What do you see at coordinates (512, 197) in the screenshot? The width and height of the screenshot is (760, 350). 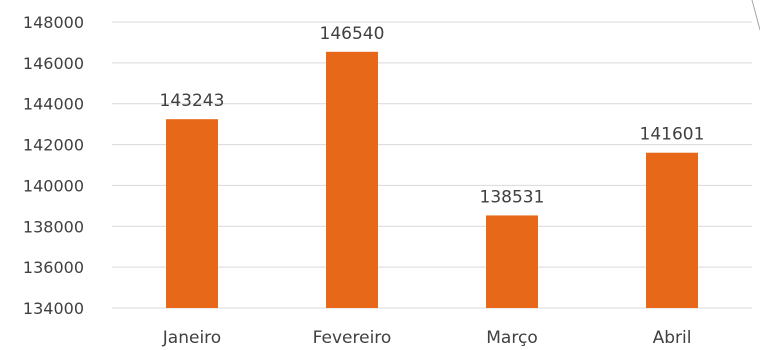 I see `data-label: 138531` at bounding box center [512, 197].